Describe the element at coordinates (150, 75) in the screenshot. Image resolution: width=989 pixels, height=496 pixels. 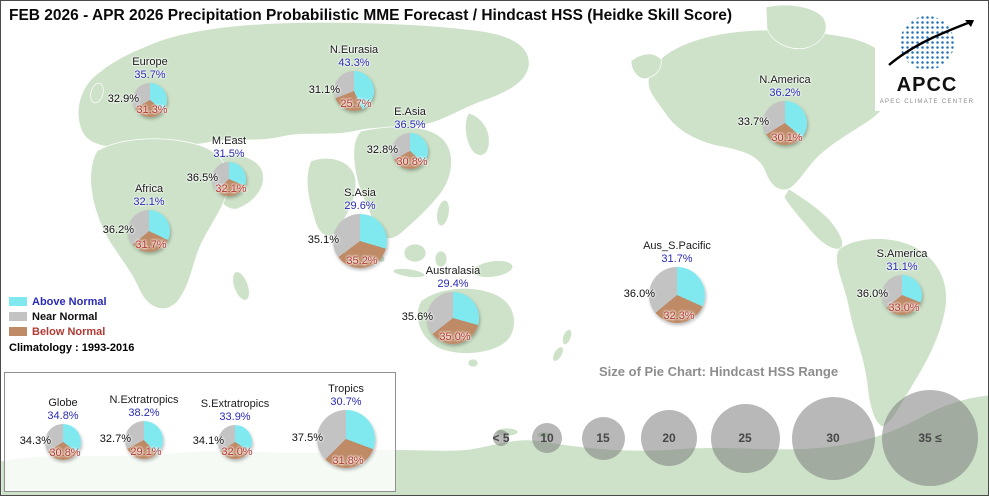
I see `above-normal-value: 35.7%` at that location.